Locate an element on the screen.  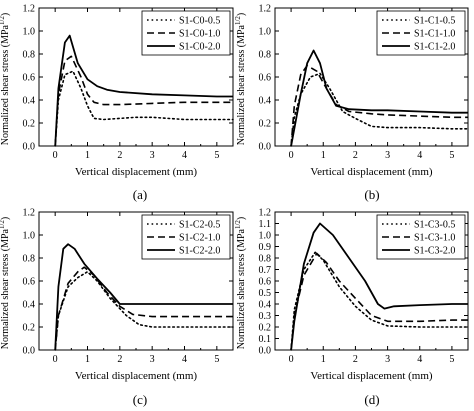
legend: S1-C2-0.5 S1-C2-1.0 S1-C2-2.0 is located at coordinates (186, 237).